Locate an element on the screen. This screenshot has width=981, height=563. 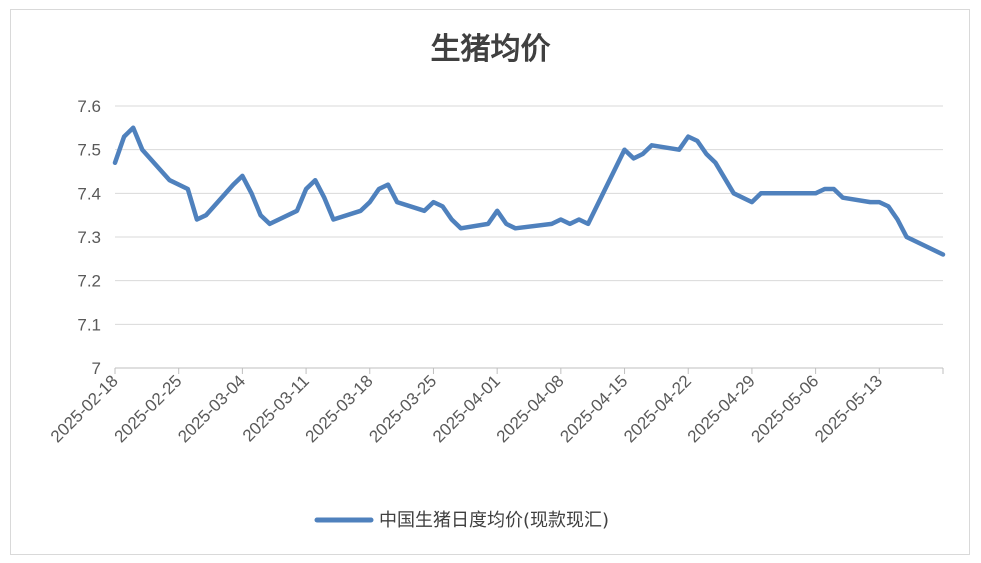
x-tick-label: 2025-05-06 is located at coordinates (785, 408).